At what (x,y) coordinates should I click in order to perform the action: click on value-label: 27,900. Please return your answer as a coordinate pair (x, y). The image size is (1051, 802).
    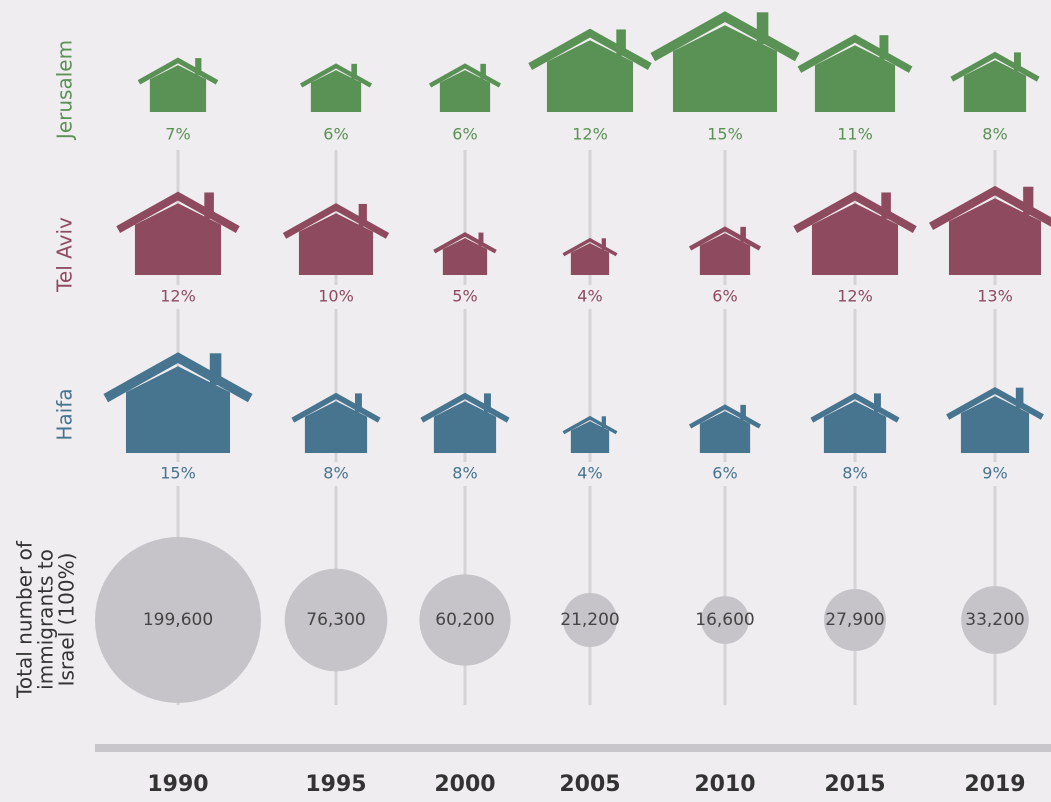
    Looking at the image, I should click on (854, 620).